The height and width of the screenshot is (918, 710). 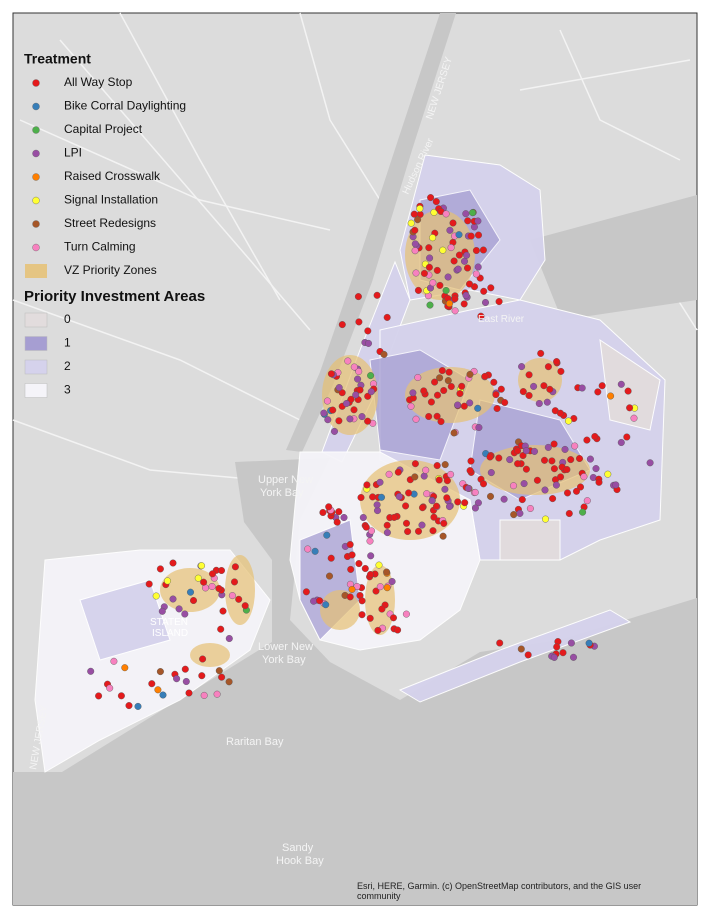 I want to click on legend-label: VZ Priority Zones, so click(x=110, y=270).